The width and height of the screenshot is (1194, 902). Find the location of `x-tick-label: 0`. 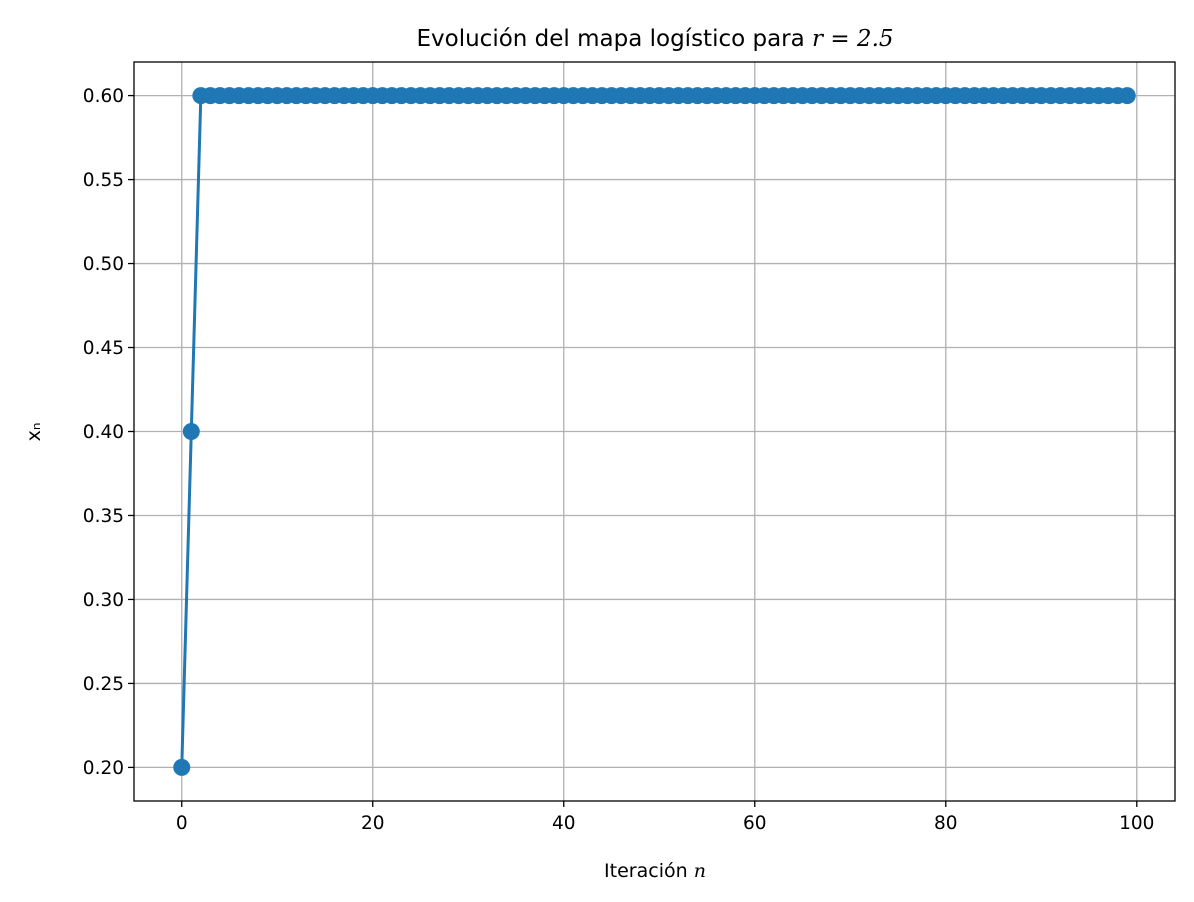

x-tick-label: 0 is located at coordinates (182, 823).